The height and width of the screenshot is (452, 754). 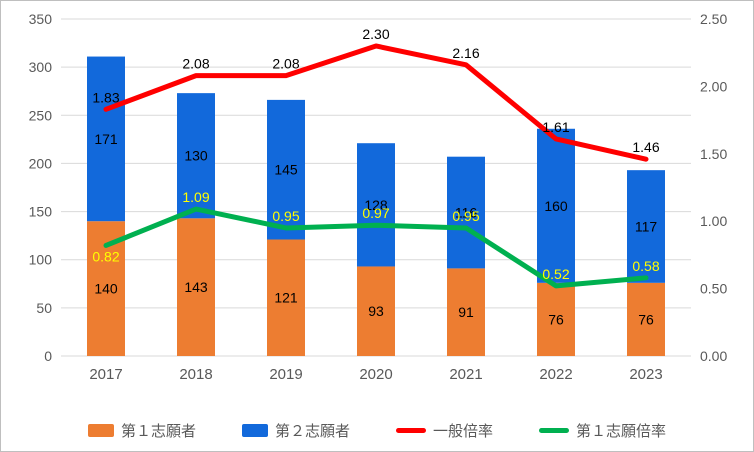 I want to click on right-axis-tick-label: 0.50, so click(x=713, y=289).